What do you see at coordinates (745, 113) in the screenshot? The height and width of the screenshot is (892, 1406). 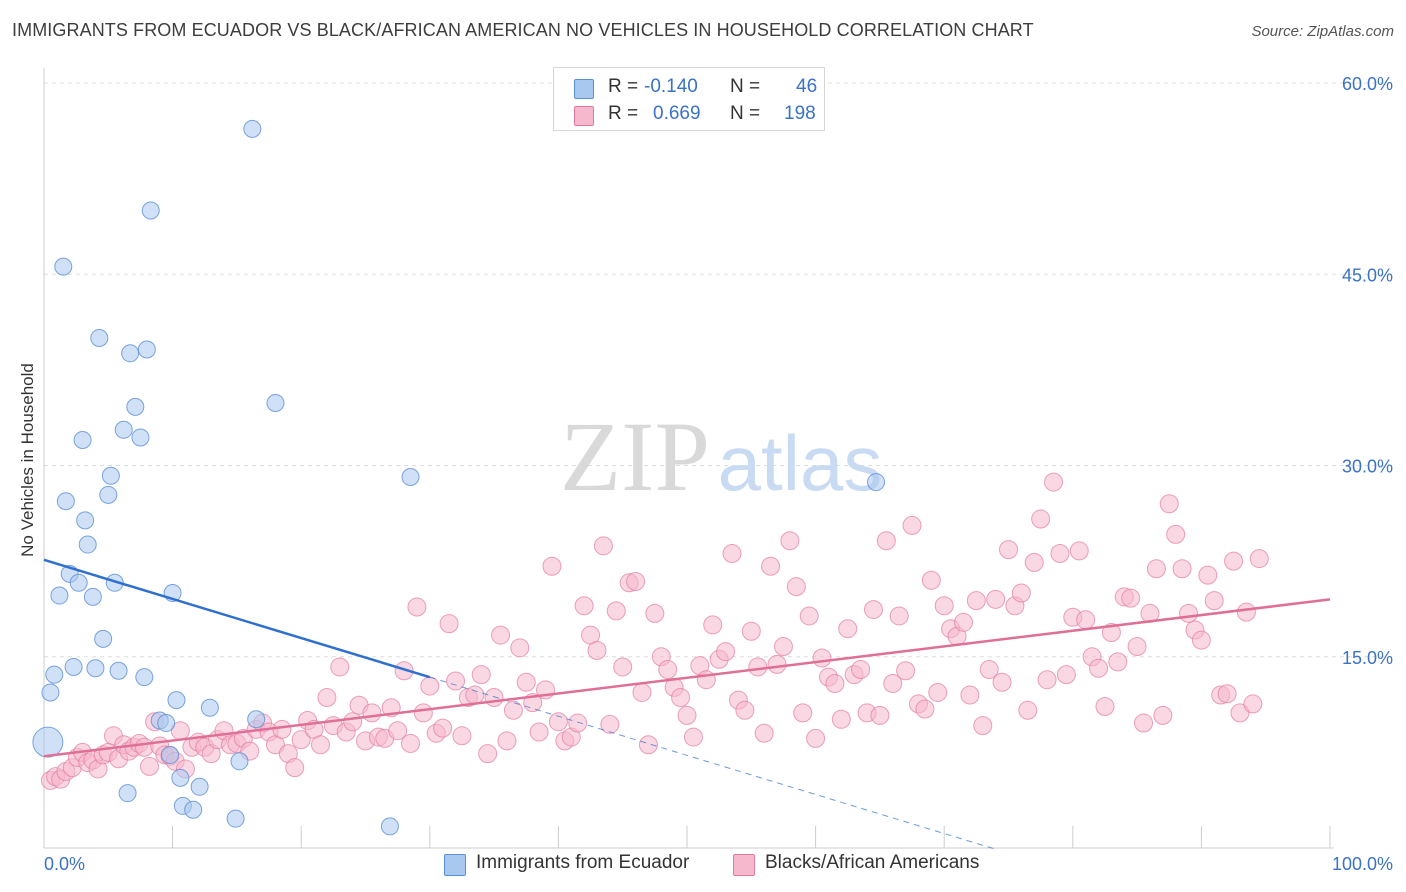 I see `n-label: N =` at bounding box center [745, 113].